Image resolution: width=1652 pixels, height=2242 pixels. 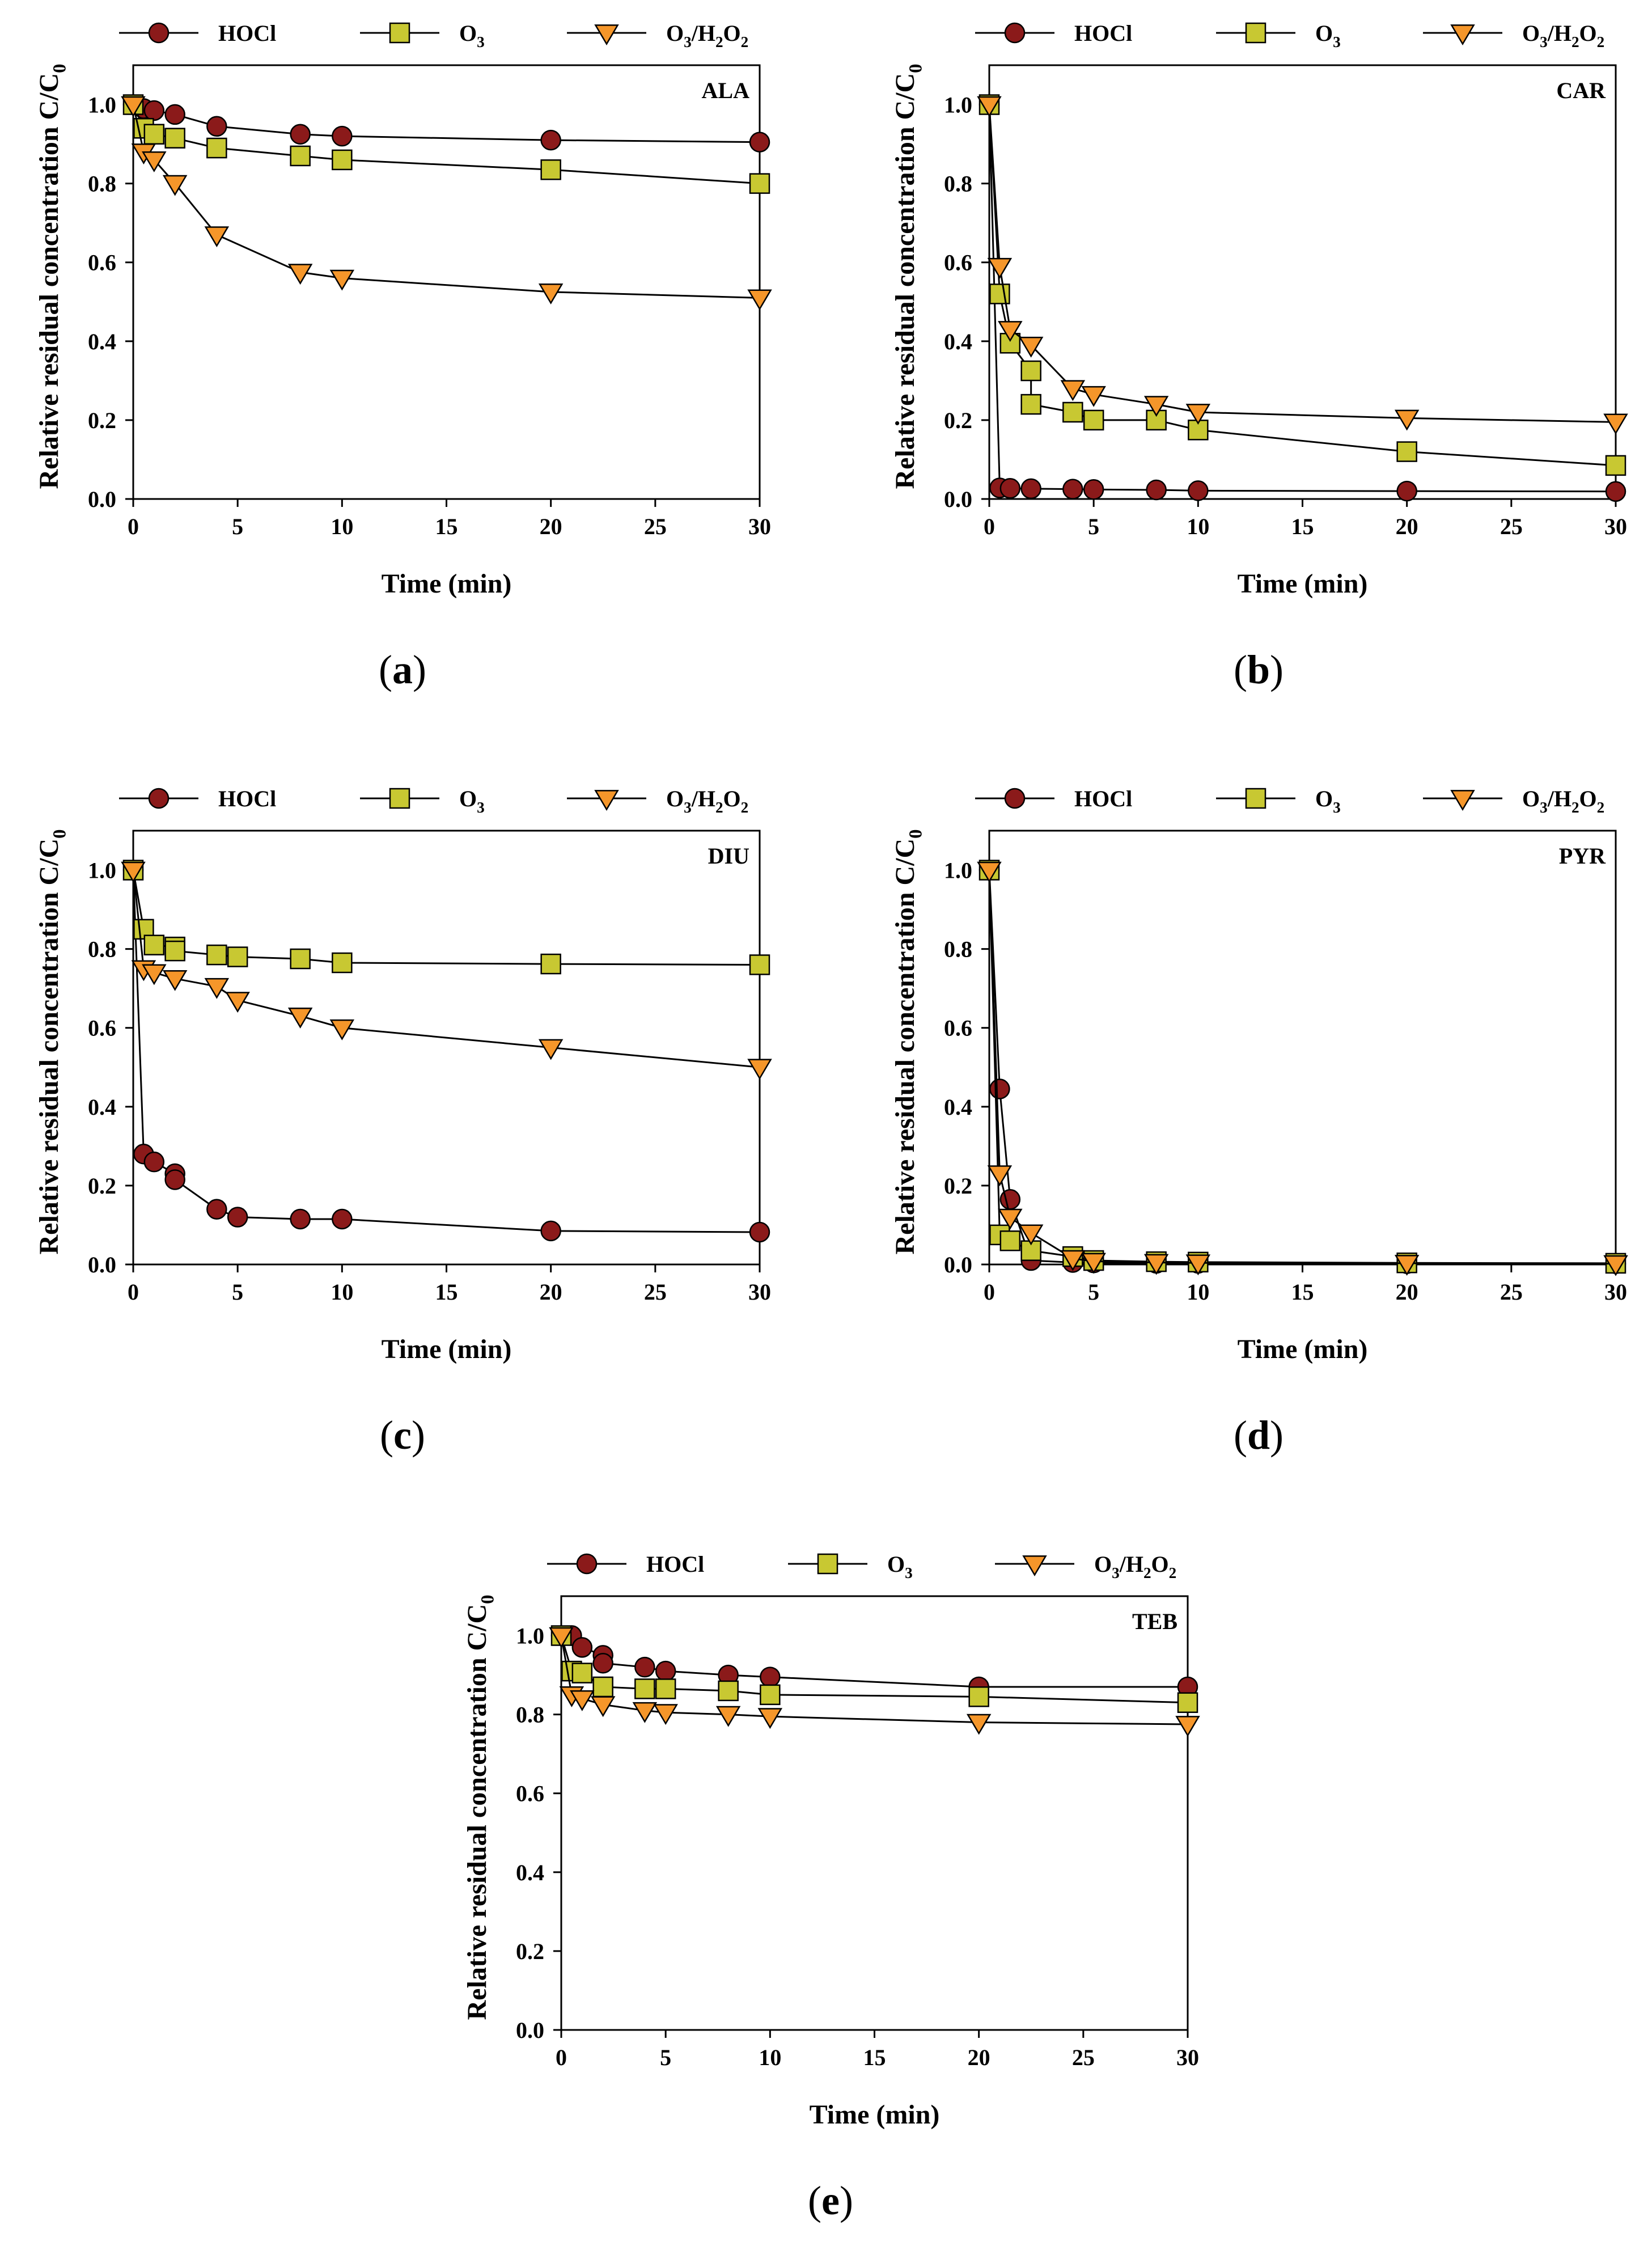 What do you see at coordinates (1303, 1349) in the screenshot?
I see `x-axis-label-d: Time (min)` at bounding box center [1303, 1349].